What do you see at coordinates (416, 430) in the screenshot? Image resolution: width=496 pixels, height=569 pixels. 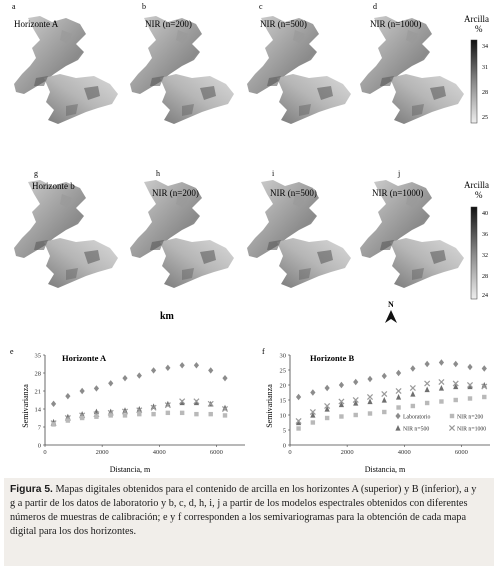 I see `legend-entry: NIR n=500` at bounding box center [416, 430].